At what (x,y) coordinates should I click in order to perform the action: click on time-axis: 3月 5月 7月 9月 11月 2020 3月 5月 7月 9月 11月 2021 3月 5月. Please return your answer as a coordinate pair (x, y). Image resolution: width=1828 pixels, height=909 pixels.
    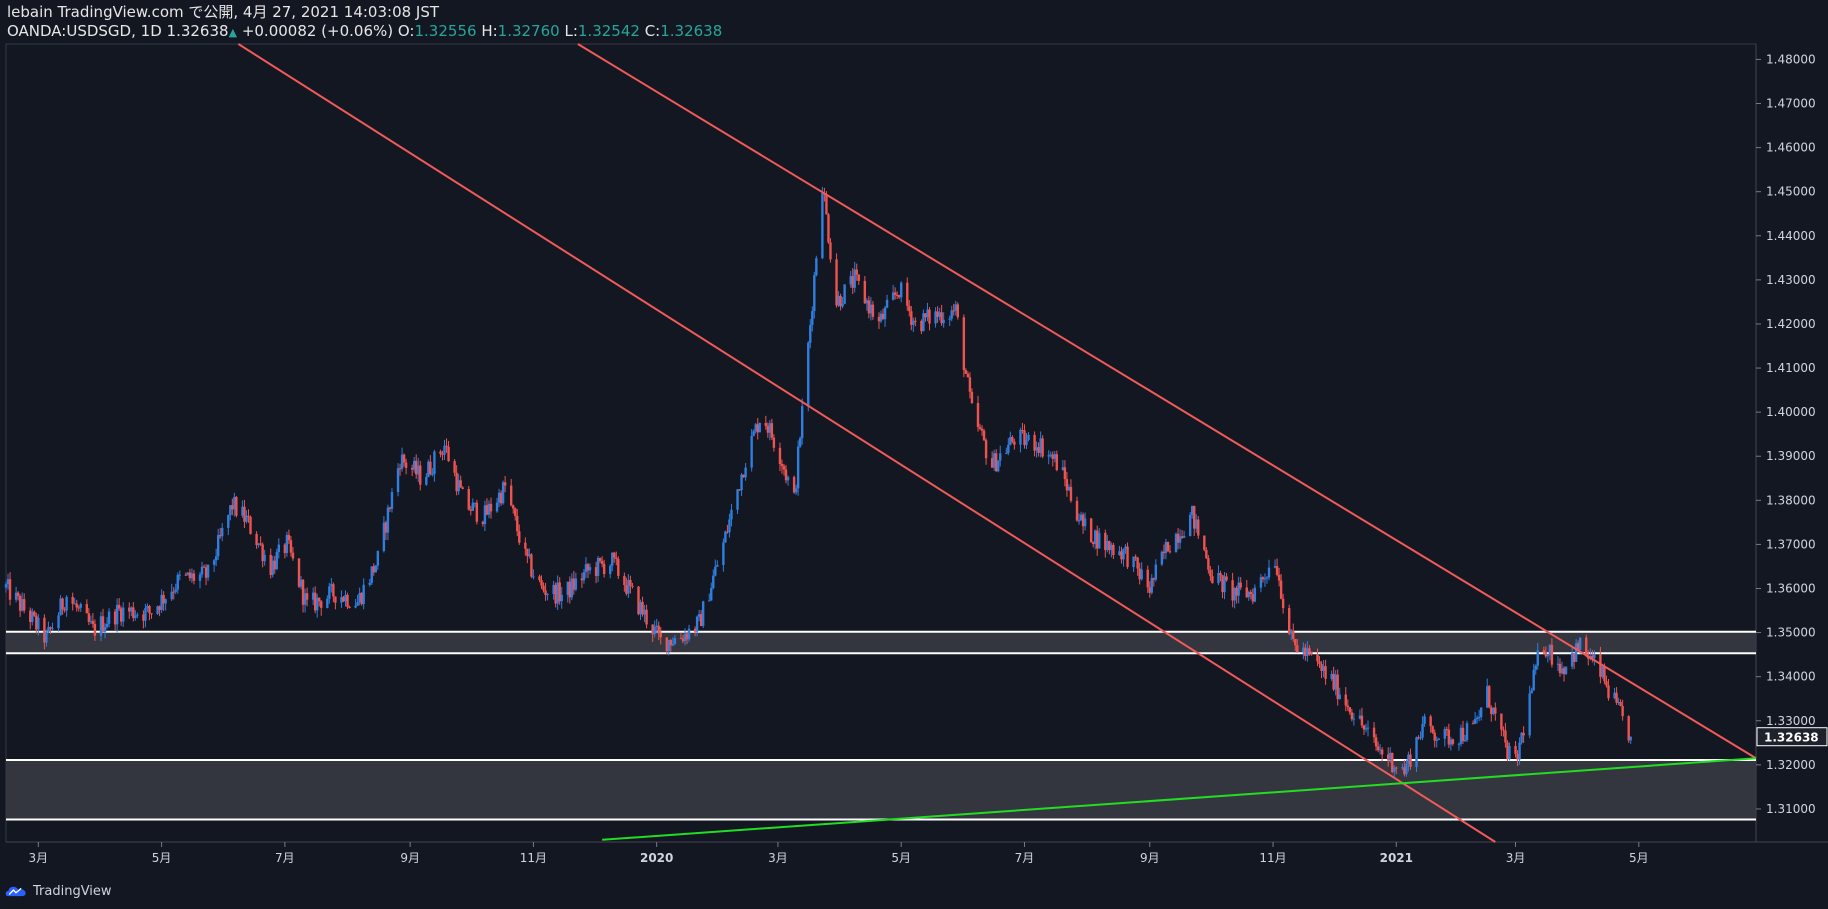
    Looking at the image, I should click on (839, 853).